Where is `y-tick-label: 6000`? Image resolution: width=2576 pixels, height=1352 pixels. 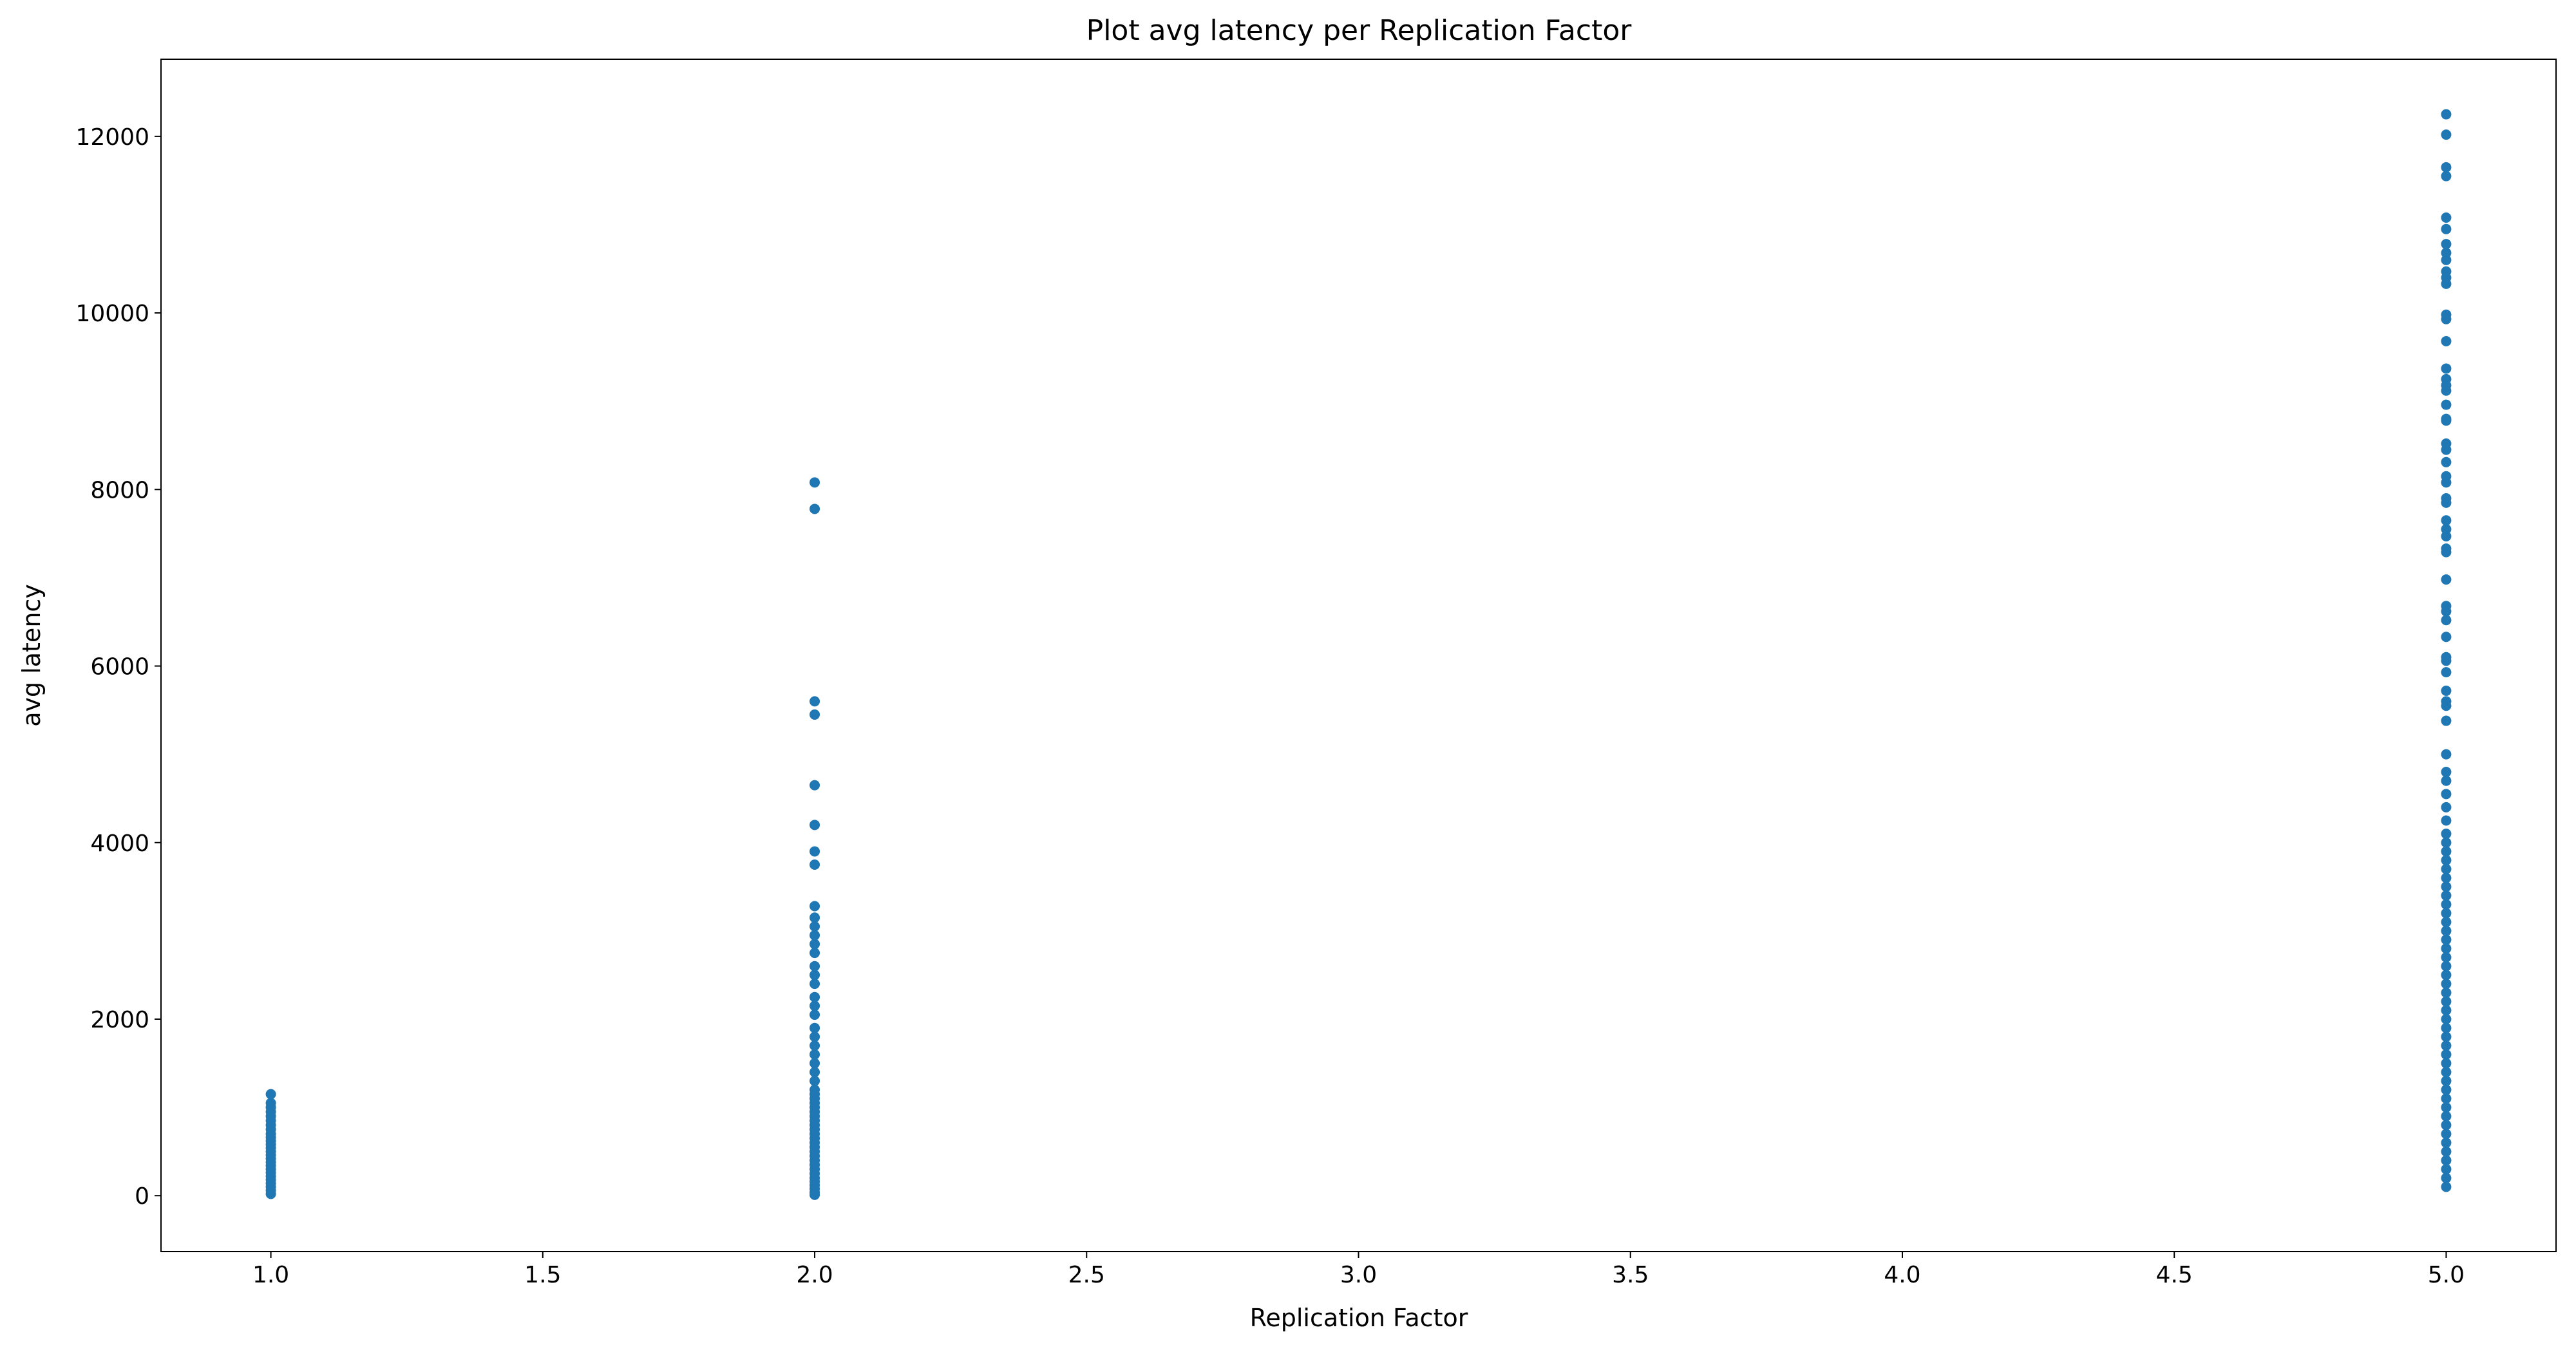
y-tick-label: 6000 is located at coordinates (120, 668).